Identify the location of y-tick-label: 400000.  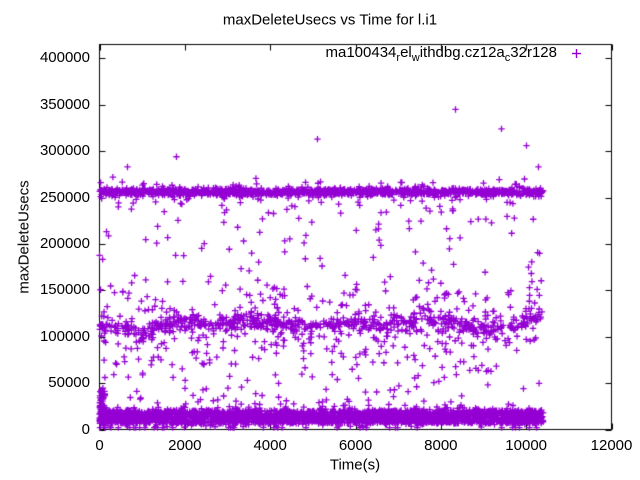
(64, 58).